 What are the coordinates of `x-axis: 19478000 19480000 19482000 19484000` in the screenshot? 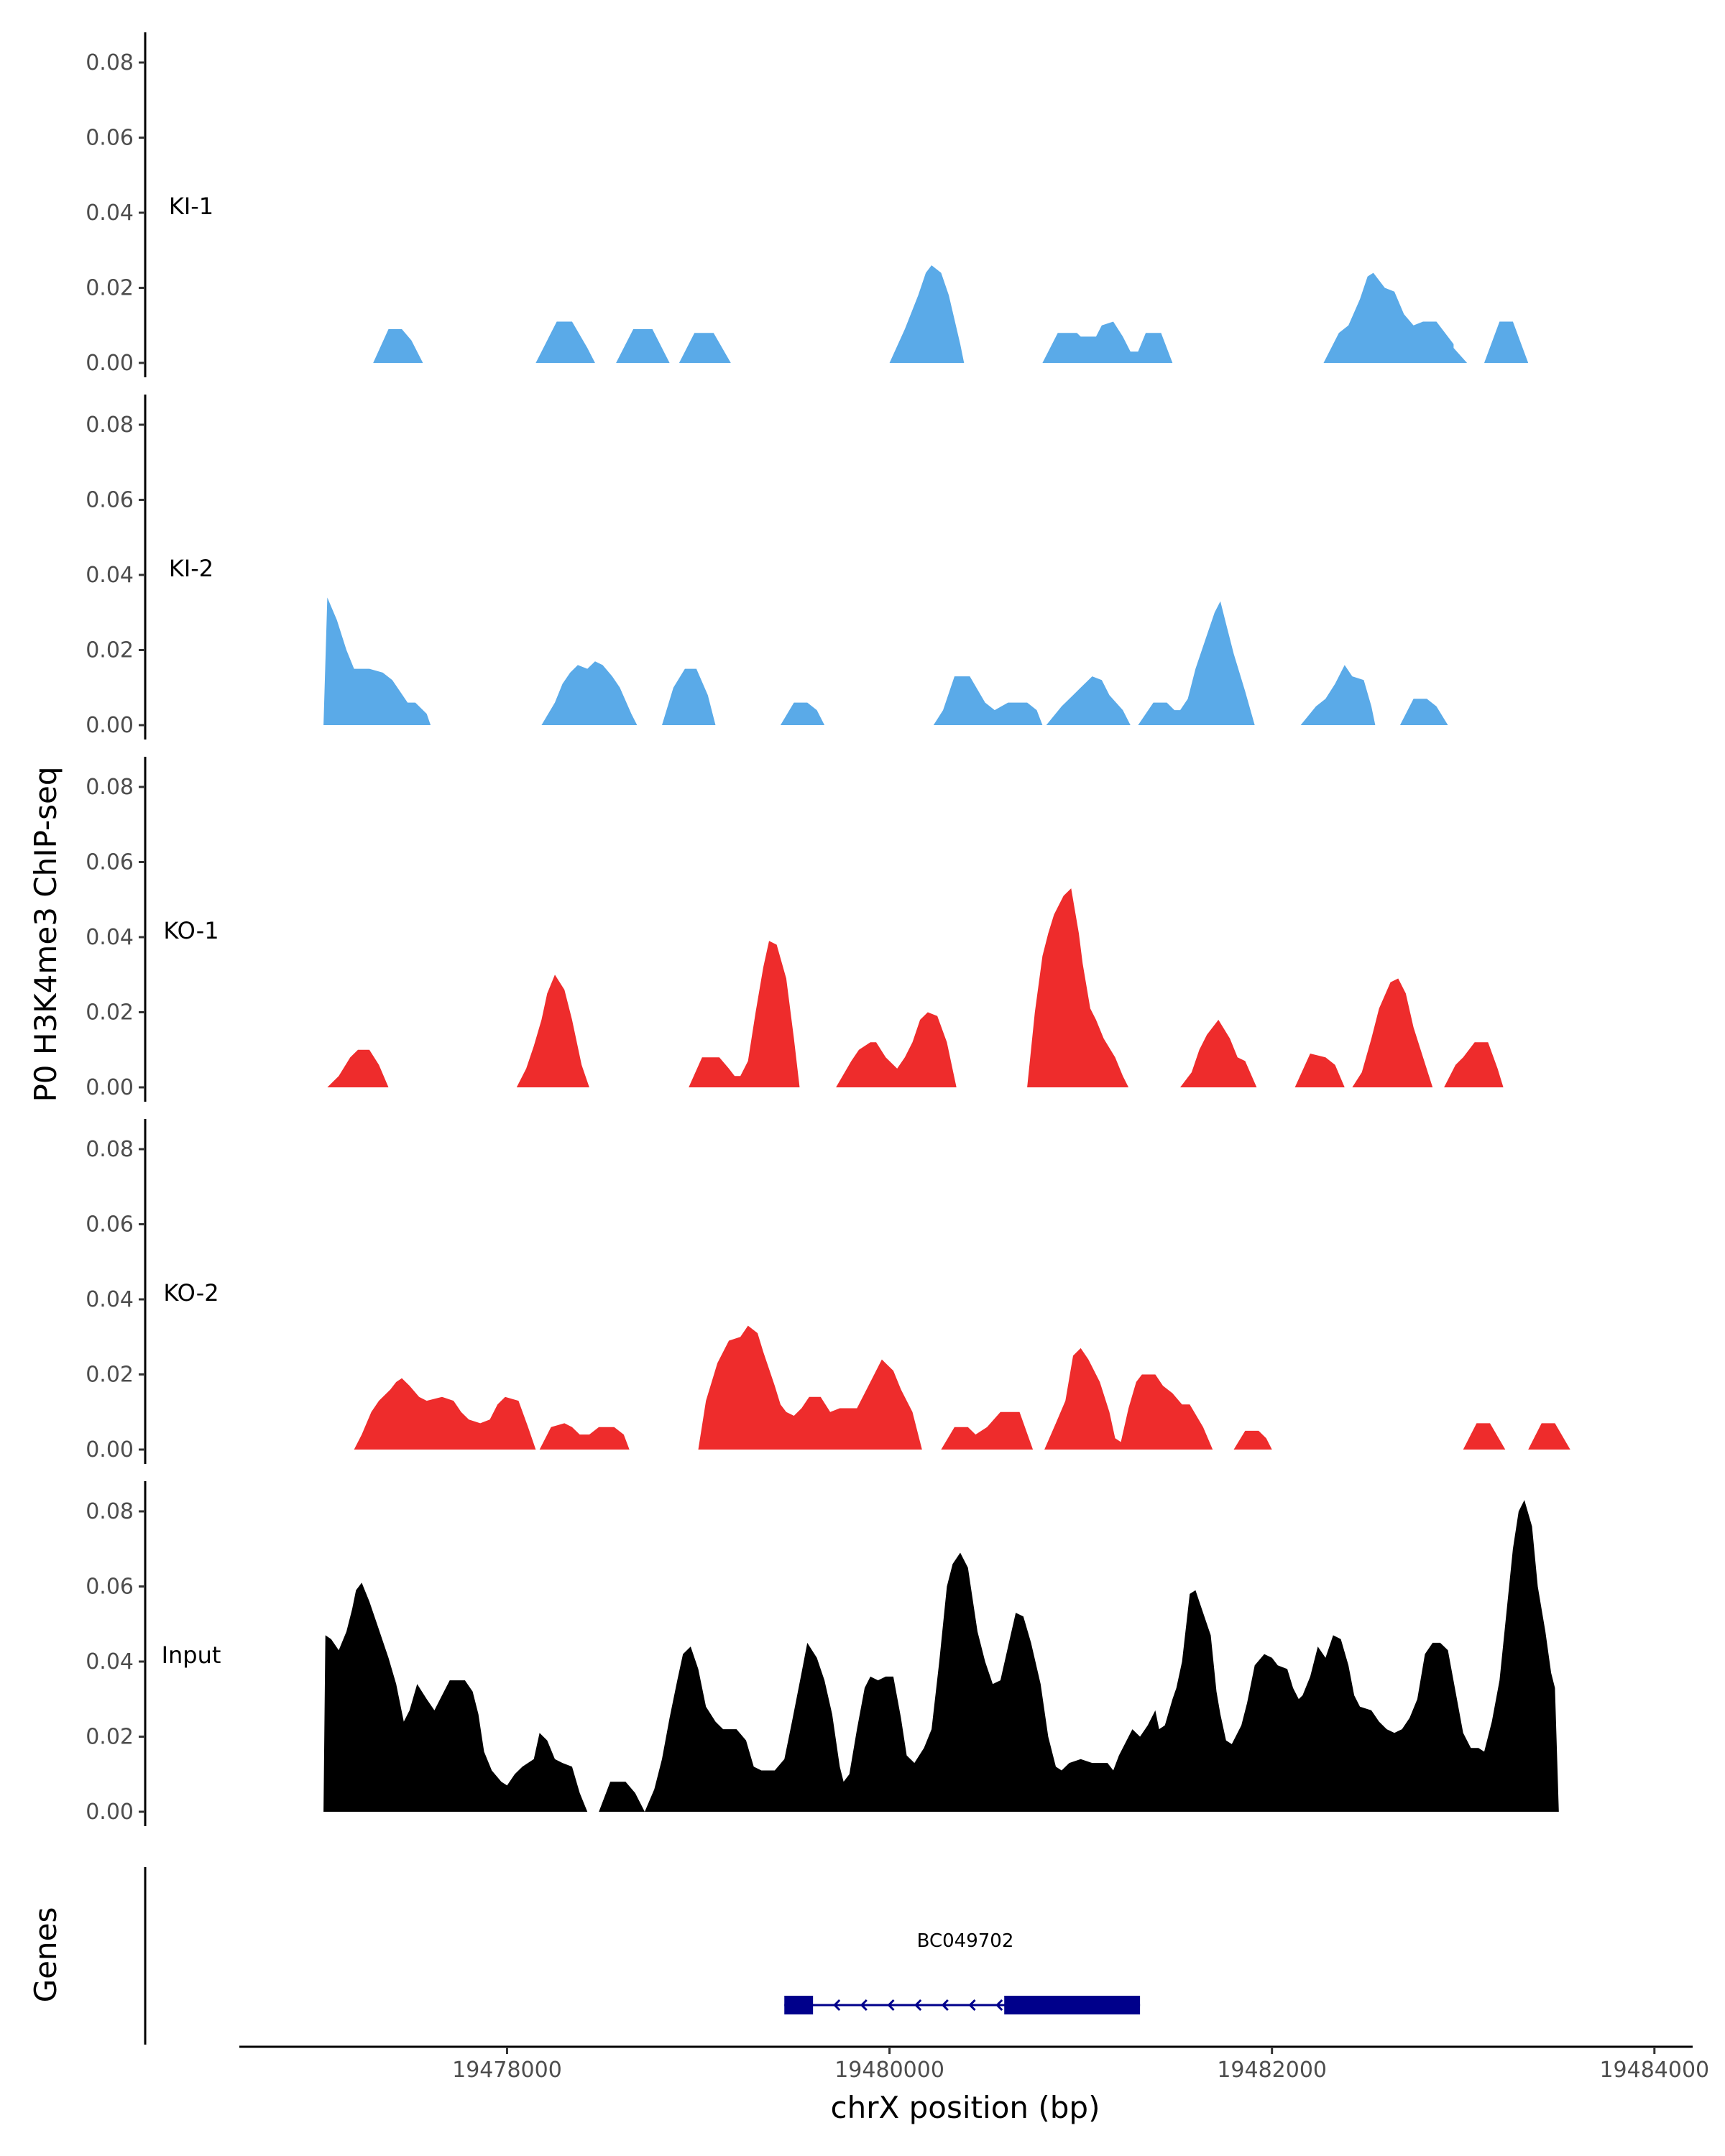 It's located at (974, 2064).